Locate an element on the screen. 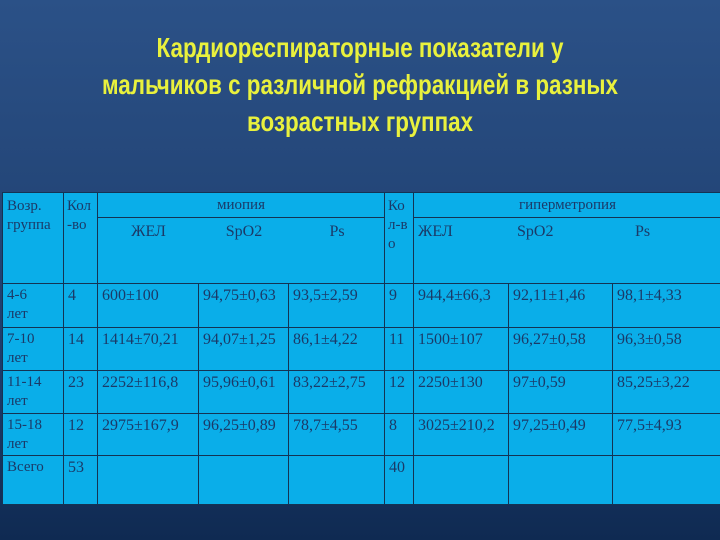 The width and height of the screenshot is (720, 540). cell-ps-hyper: 77,5±4,93 is located at coordinates (666, 435).